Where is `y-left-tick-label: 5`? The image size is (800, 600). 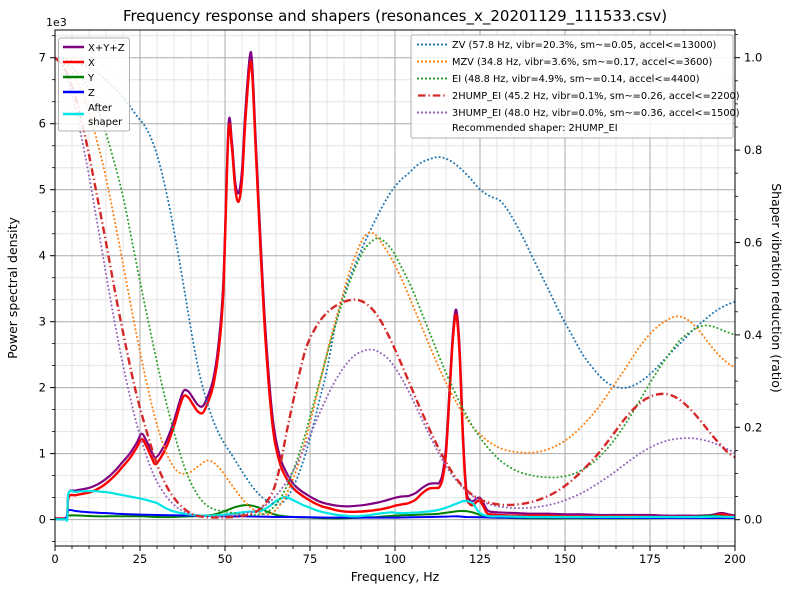
y-left-tick-label: 5 is located at coordinates (42, 190).